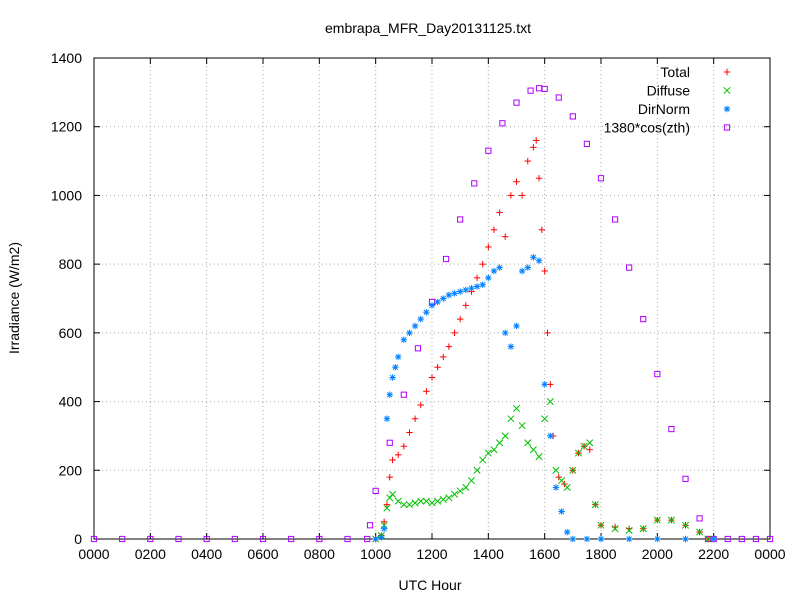 This screenshot has width=800, height=600. I want to click on y-tick-label: 400, so click(71, 402).